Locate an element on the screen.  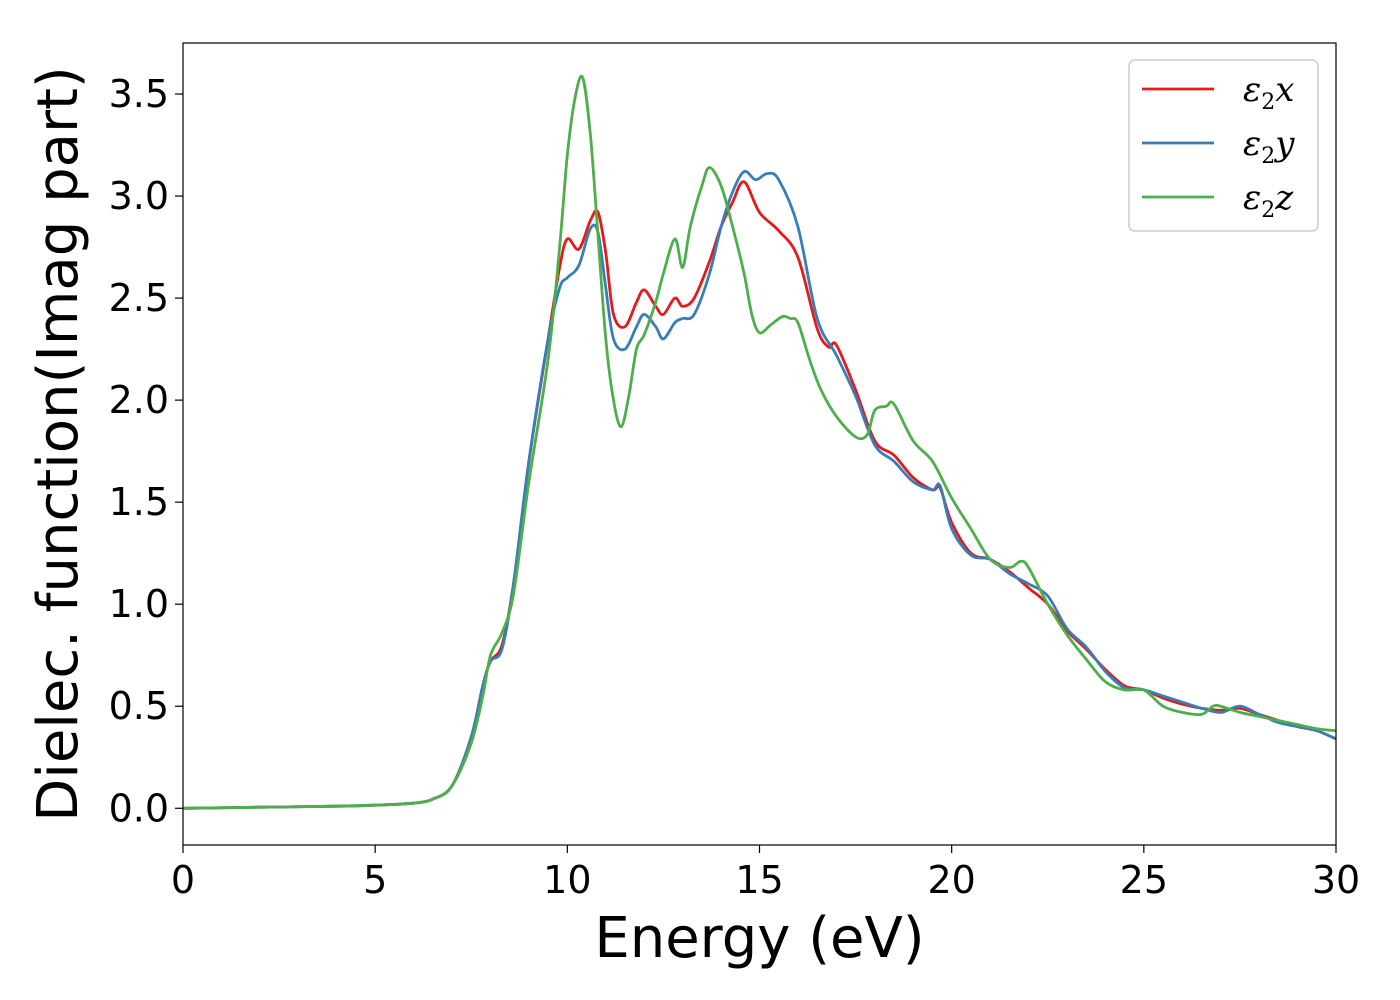
y-axis: 0.0 0.5 1.0 1.5 2.0 2.5 3.0 3.5 is located at coordinates (146, 451).